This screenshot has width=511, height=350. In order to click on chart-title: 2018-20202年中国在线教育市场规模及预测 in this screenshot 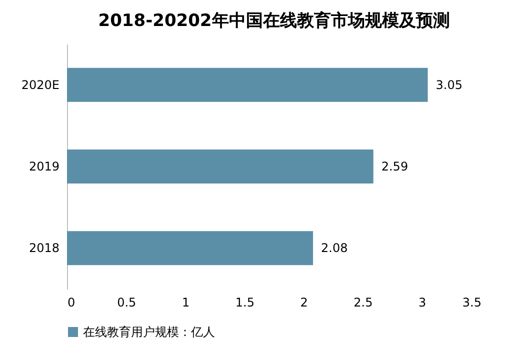, I will do `click(274, 20)`.